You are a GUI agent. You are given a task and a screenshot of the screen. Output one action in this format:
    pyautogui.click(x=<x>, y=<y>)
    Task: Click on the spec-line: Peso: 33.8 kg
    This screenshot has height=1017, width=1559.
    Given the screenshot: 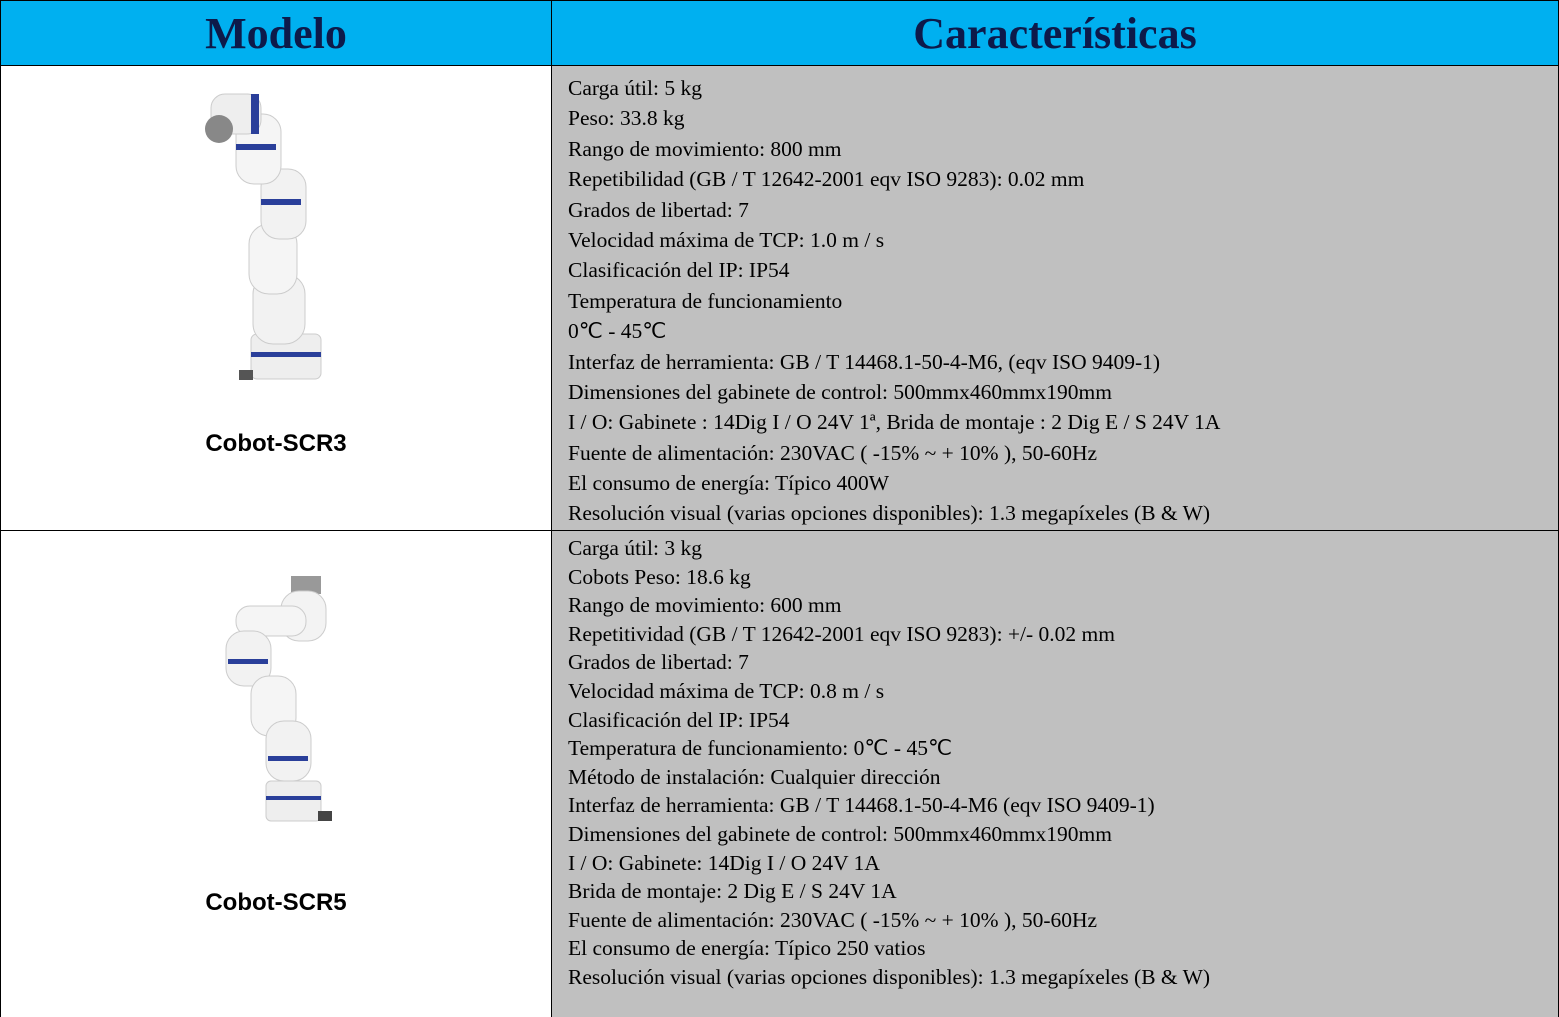 What is the action you would take?
    pyautogui.click(x=626, y=118)
    